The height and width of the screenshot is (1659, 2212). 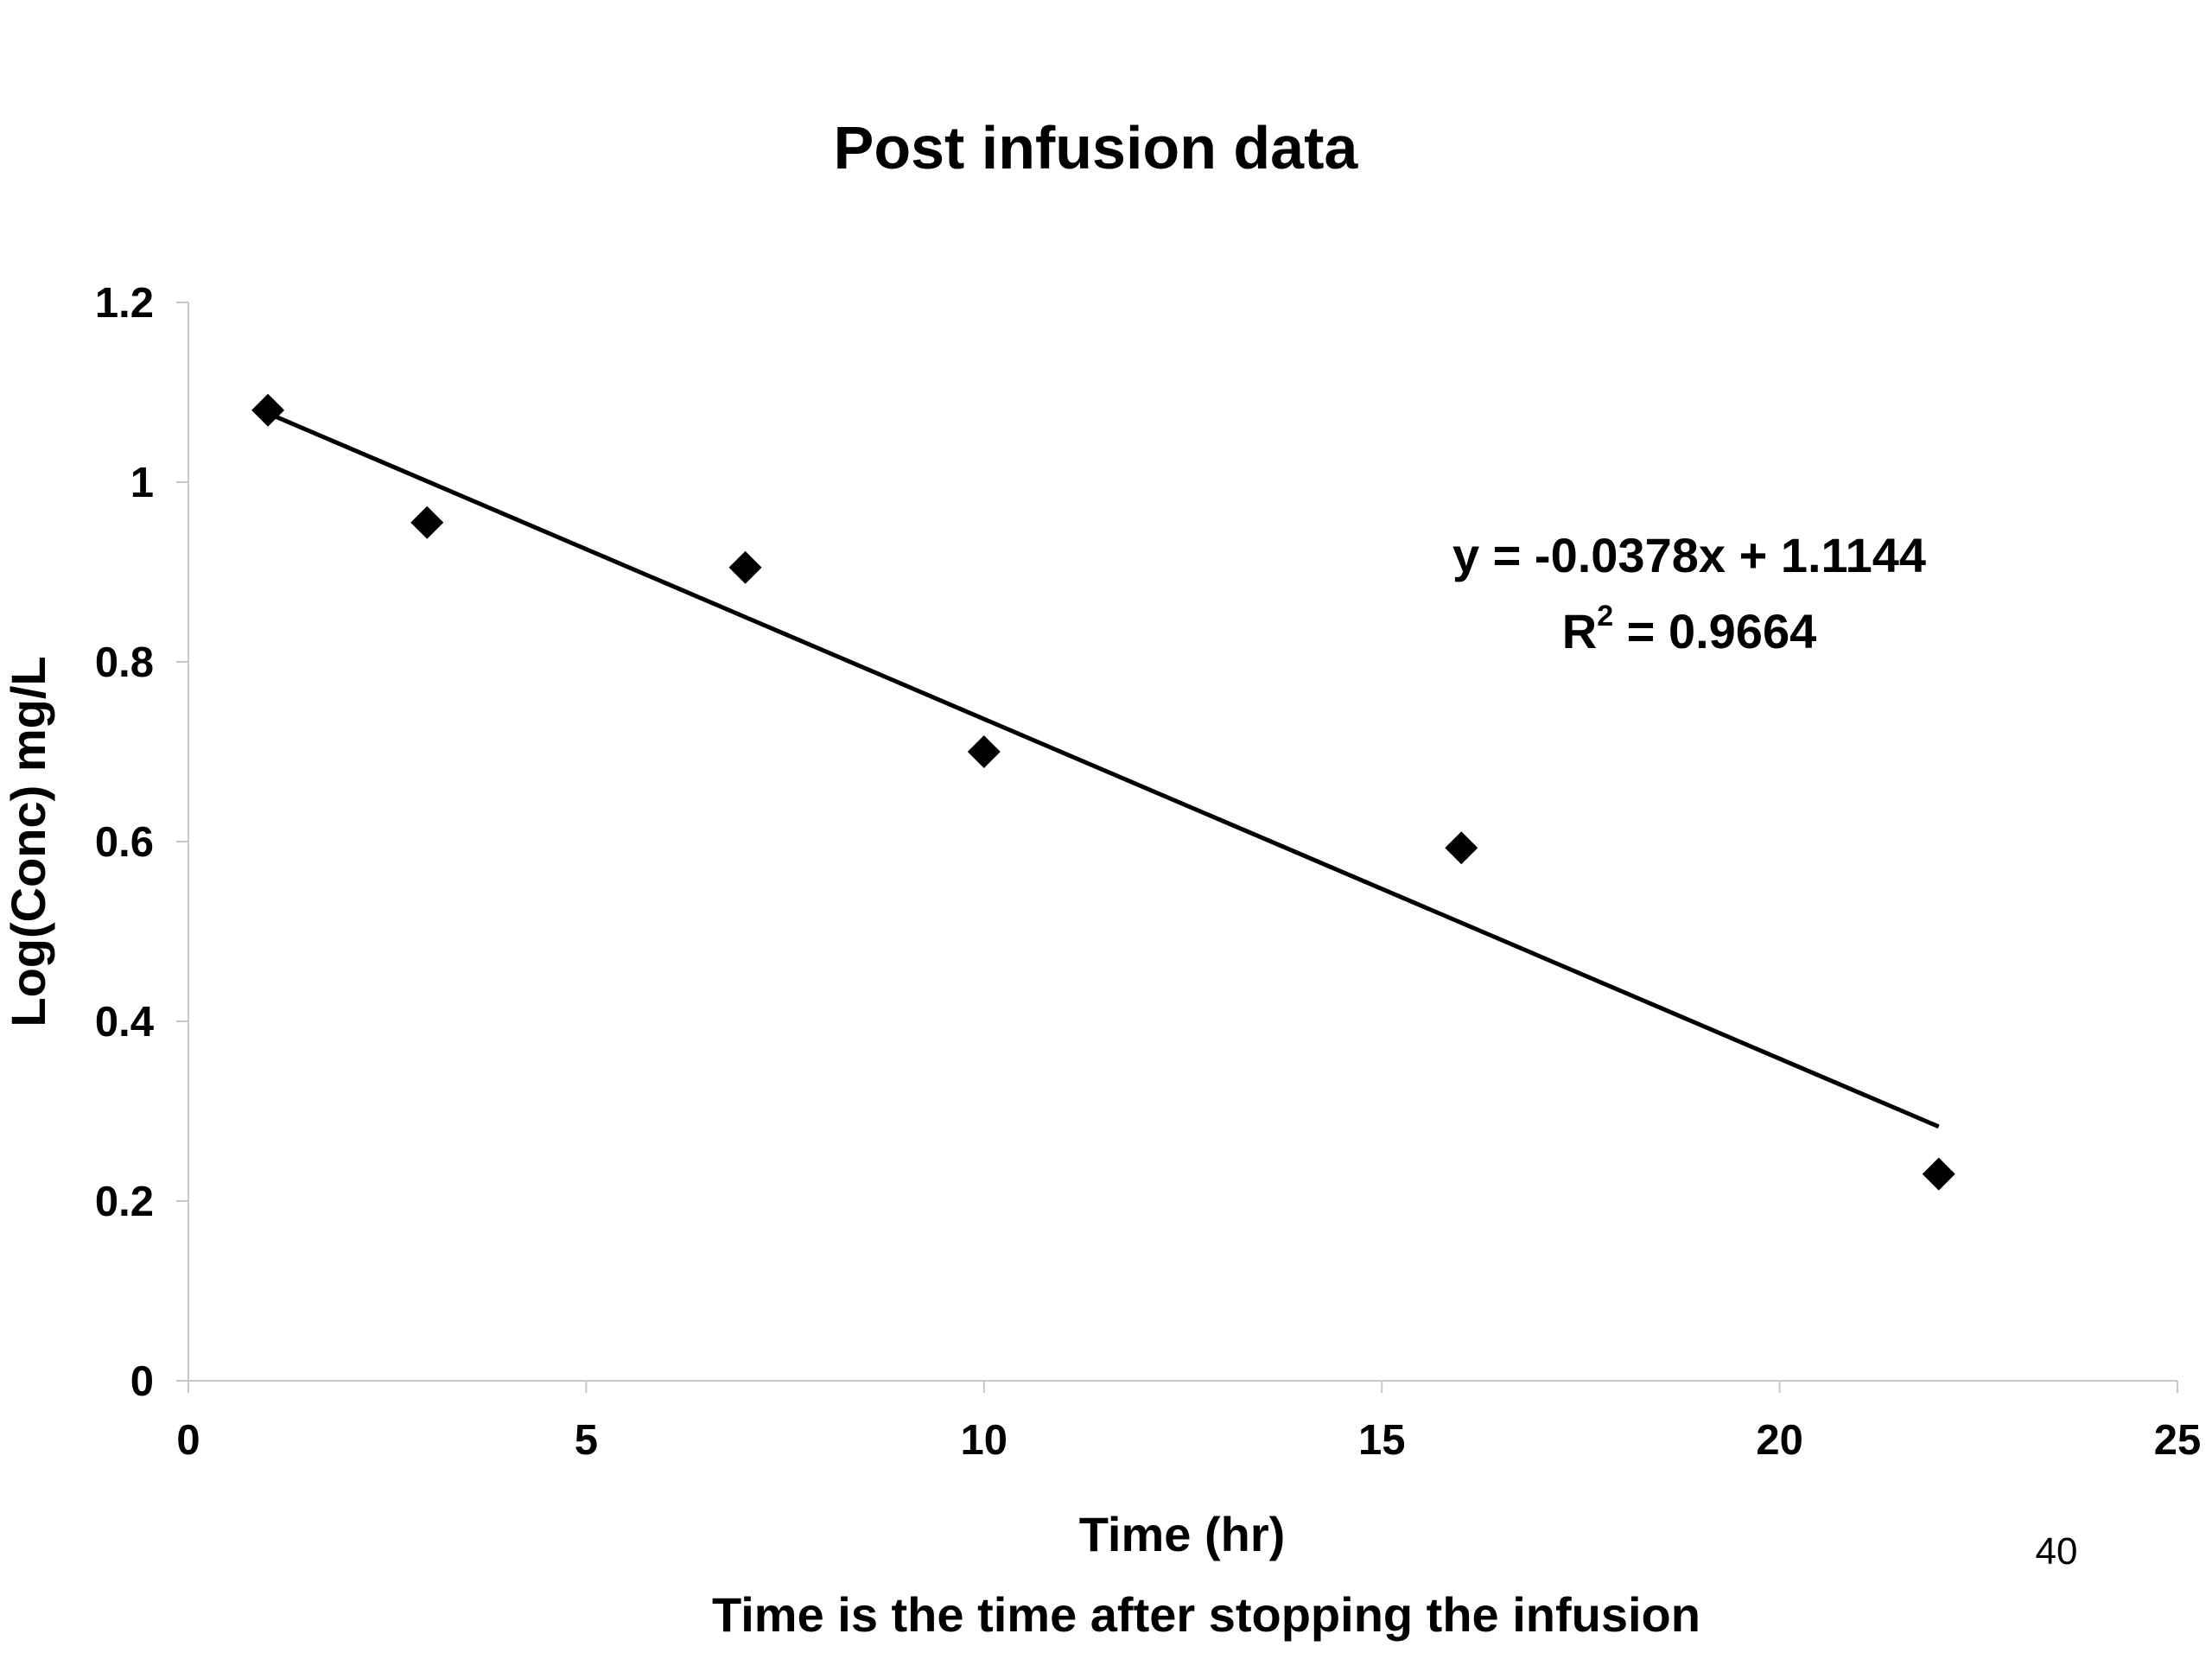 I want to click on x-tick-label: 0, so click(x=188, y=1440).